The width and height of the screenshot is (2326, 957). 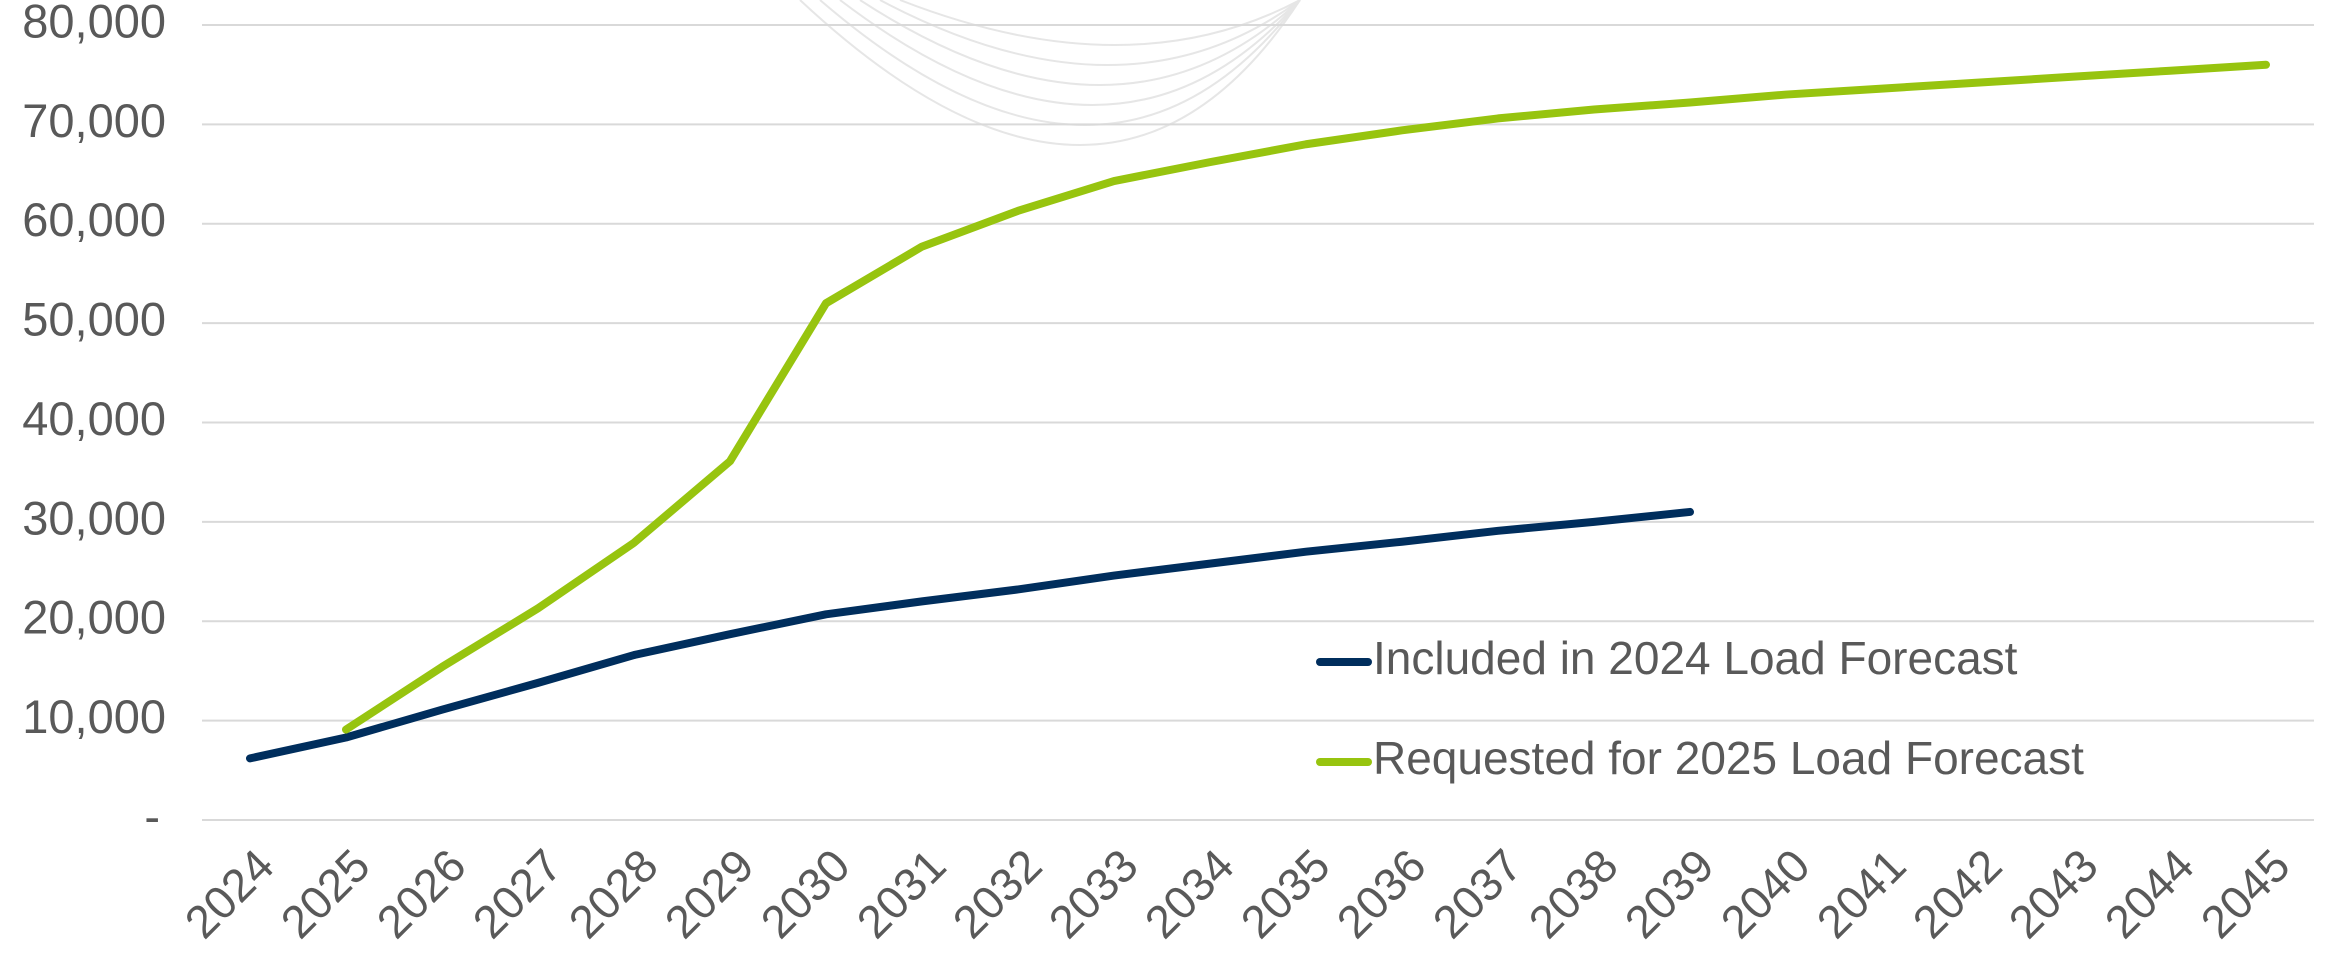 I want to click on x-tick-label: 2027, so click(x=517, y=893).